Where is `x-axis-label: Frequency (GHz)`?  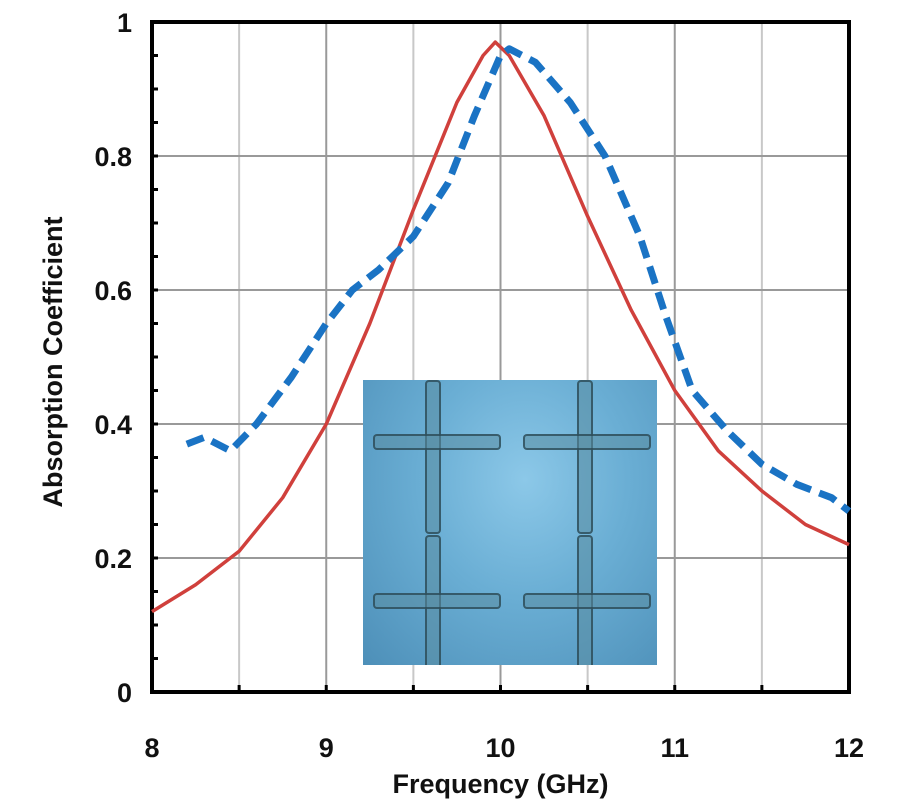
x-axis-label: Frequency (GHz) is located at coordinates (500, 784).